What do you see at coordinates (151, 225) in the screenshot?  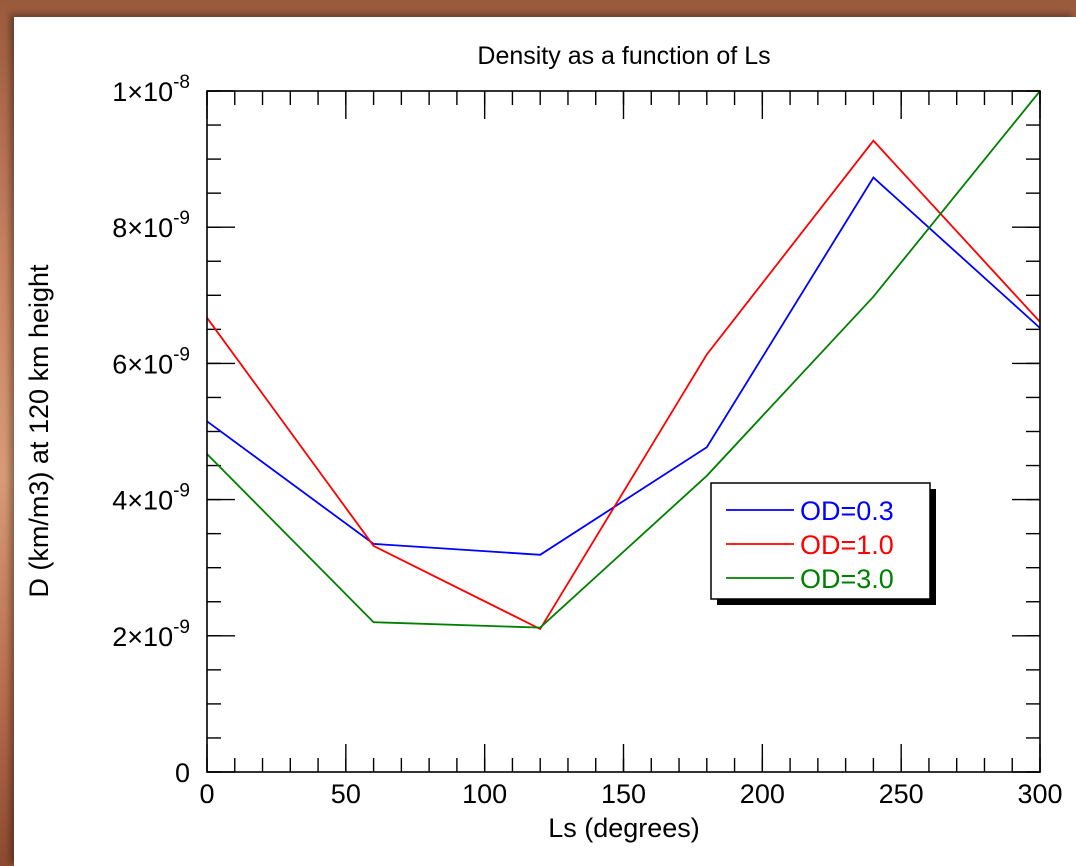 I see `y-tick-label: 8×10⁻⁹` at bounding box center [151, 225].